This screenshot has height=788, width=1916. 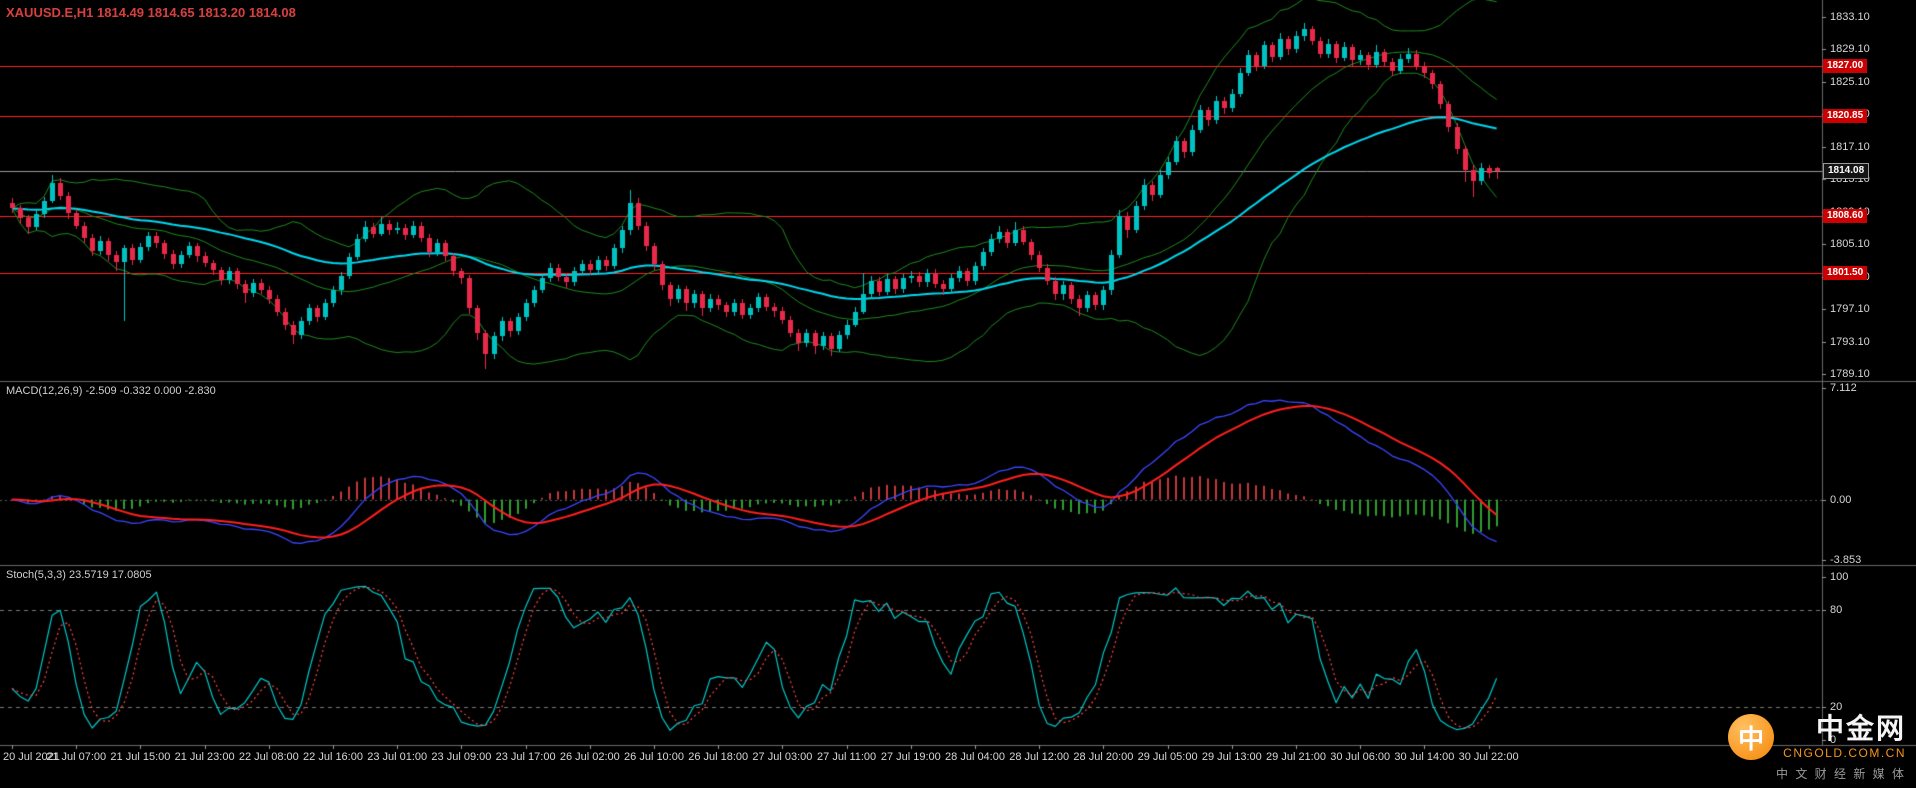 I want to click on macd-axis-label: -3.853, so click(x=1846, y=560).